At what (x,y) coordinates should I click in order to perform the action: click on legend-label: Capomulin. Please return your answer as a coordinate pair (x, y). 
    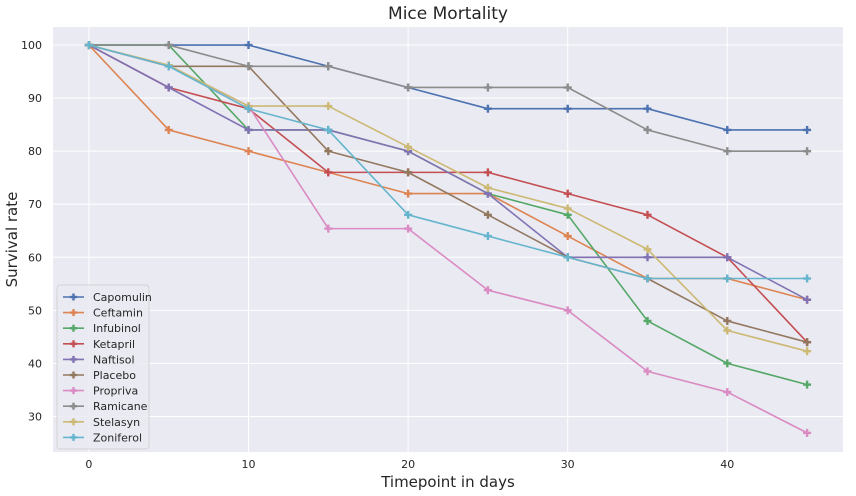
    Looking at the image, I should click on (122, 297).